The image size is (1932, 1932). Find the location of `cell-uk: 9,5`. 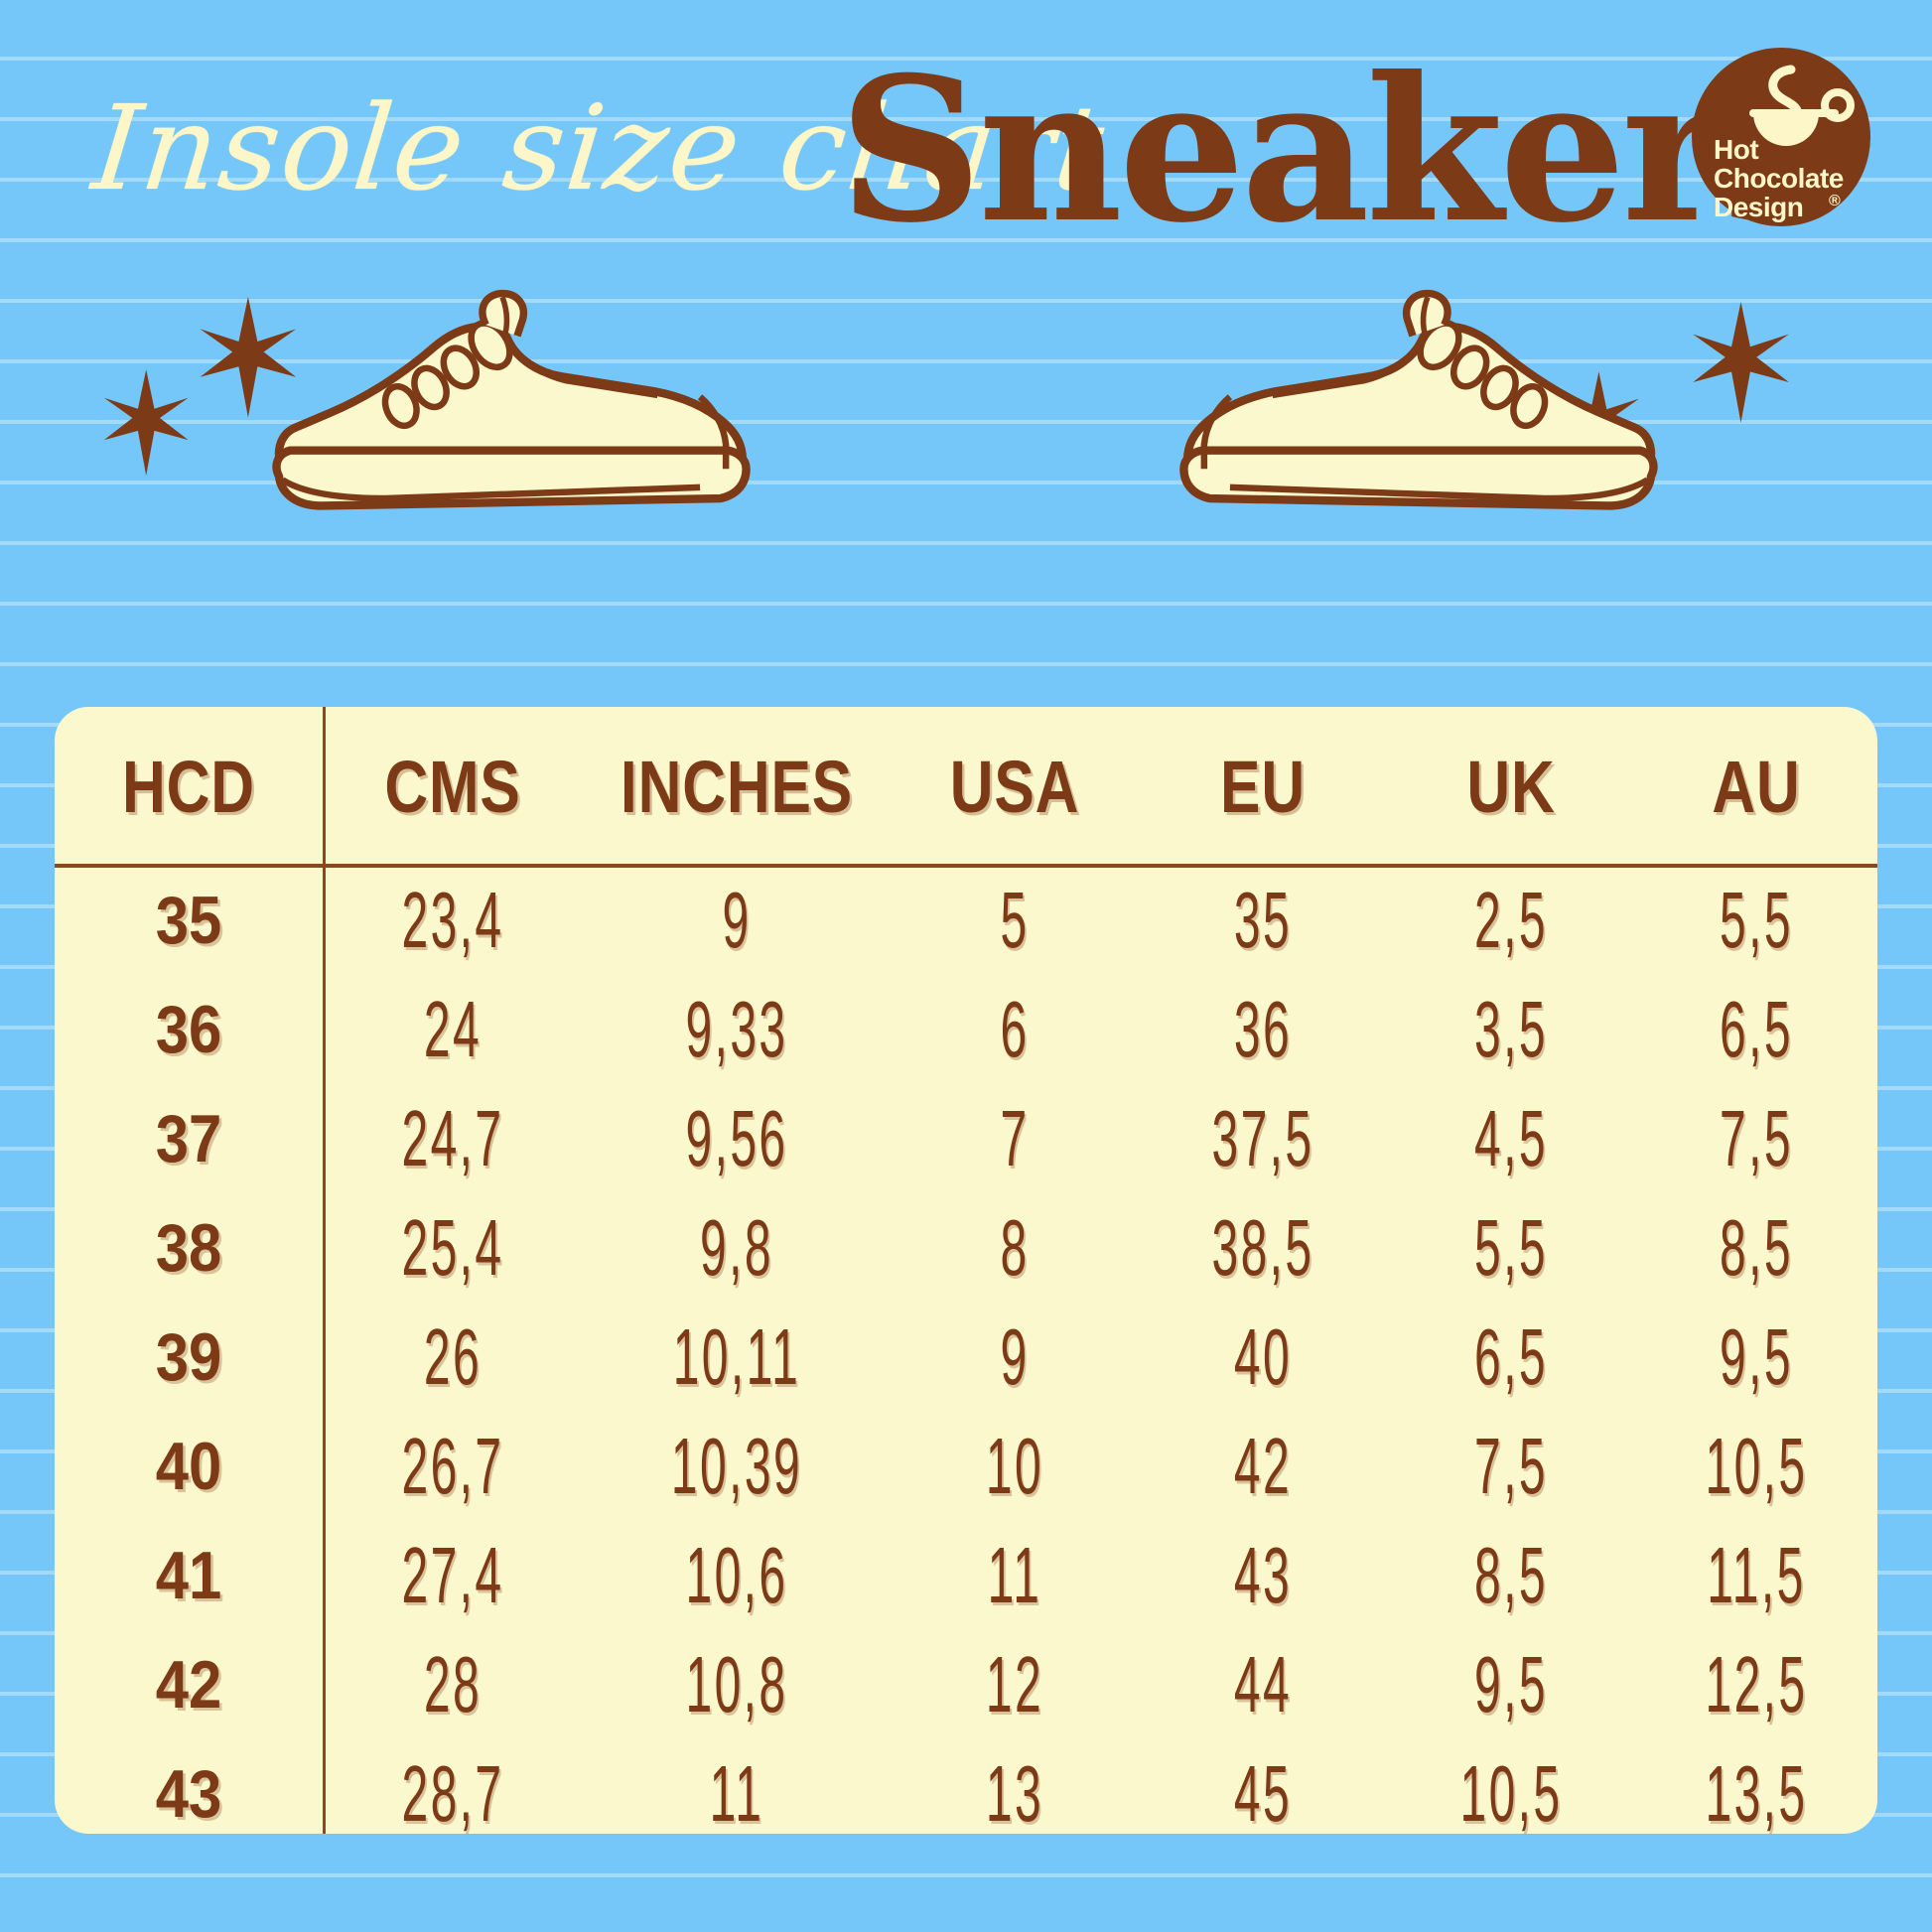

cell-uk: 9,5 is located at coordinates (1511, 1684).